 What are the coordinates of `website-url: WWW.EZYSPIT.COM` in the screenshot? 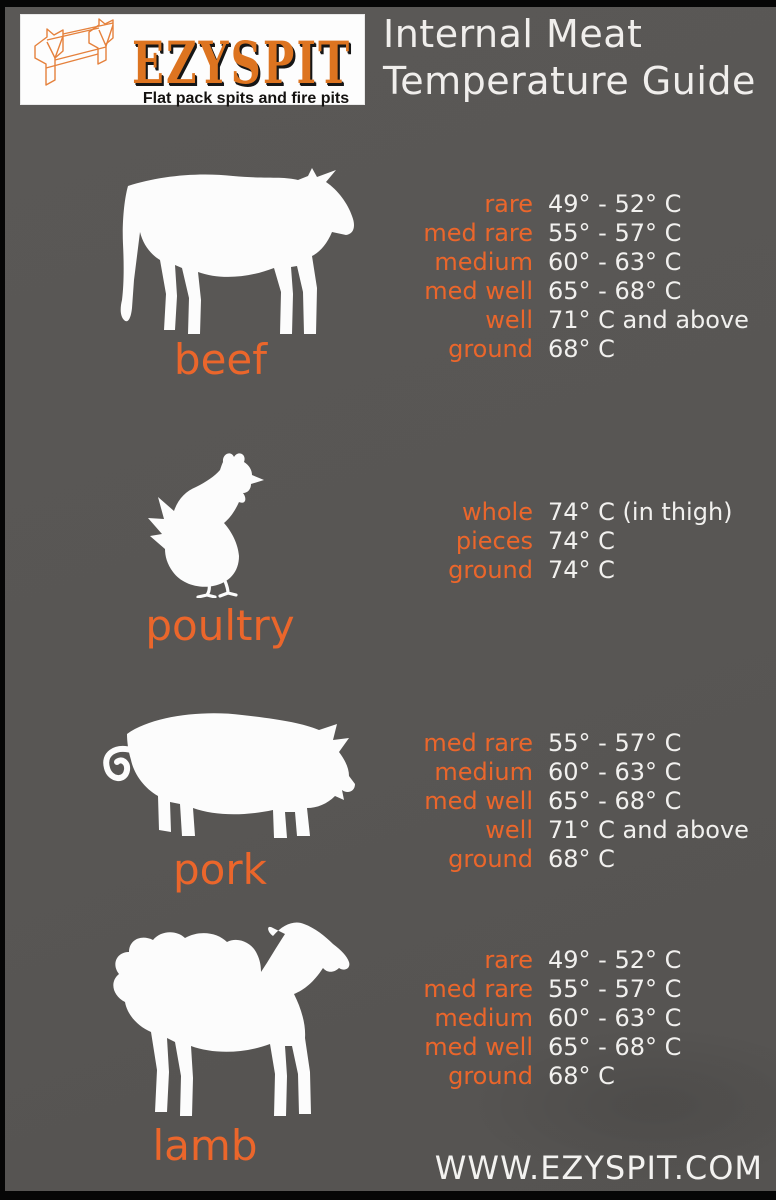 It's located at (598, 1168).